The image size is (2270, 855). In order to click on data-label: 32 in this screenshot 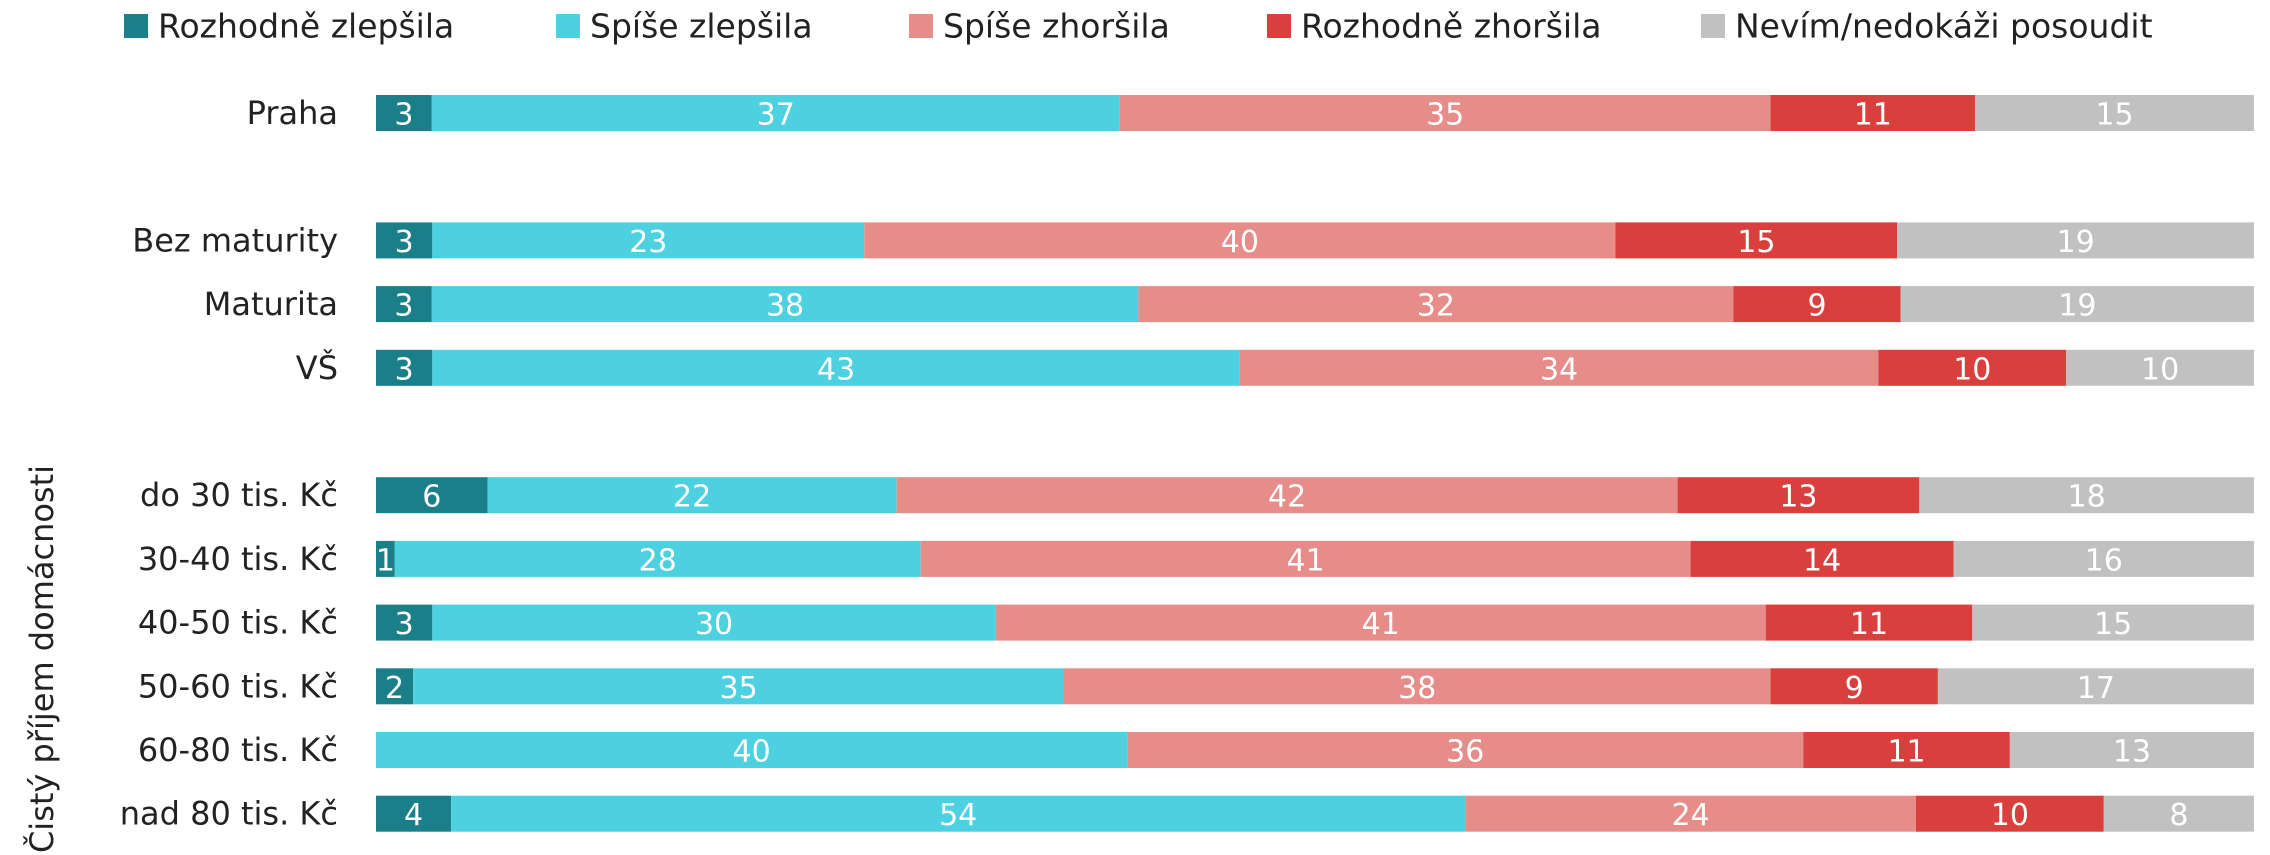, I will do `click(1436, 306)`.